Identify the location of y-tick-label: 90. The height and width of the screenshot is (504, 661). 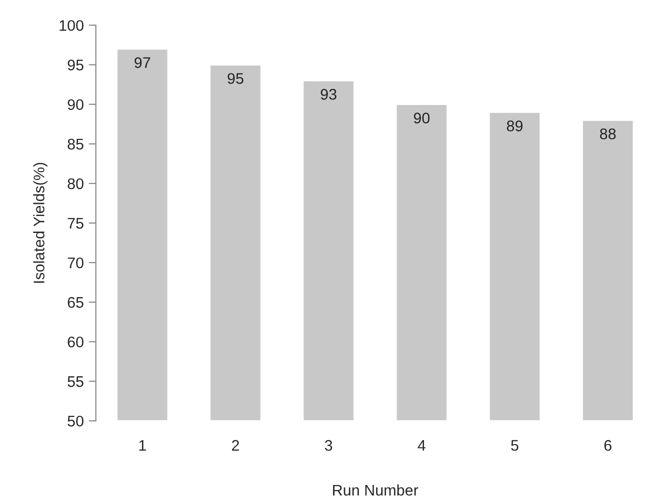
(76, 104).